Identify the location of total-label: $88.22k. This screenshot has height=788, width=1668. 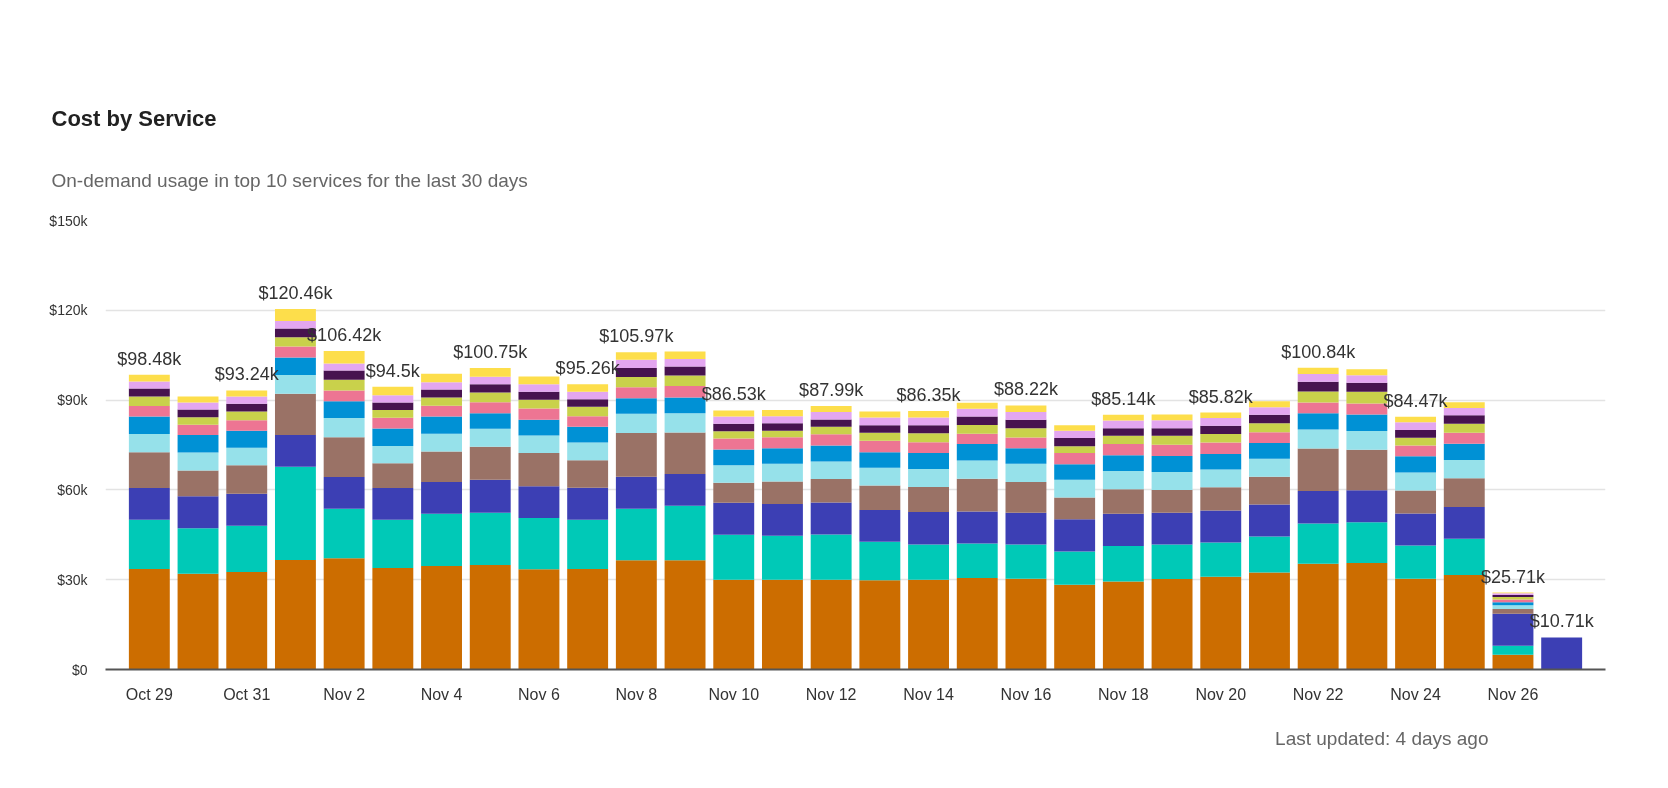
(1026, 389).